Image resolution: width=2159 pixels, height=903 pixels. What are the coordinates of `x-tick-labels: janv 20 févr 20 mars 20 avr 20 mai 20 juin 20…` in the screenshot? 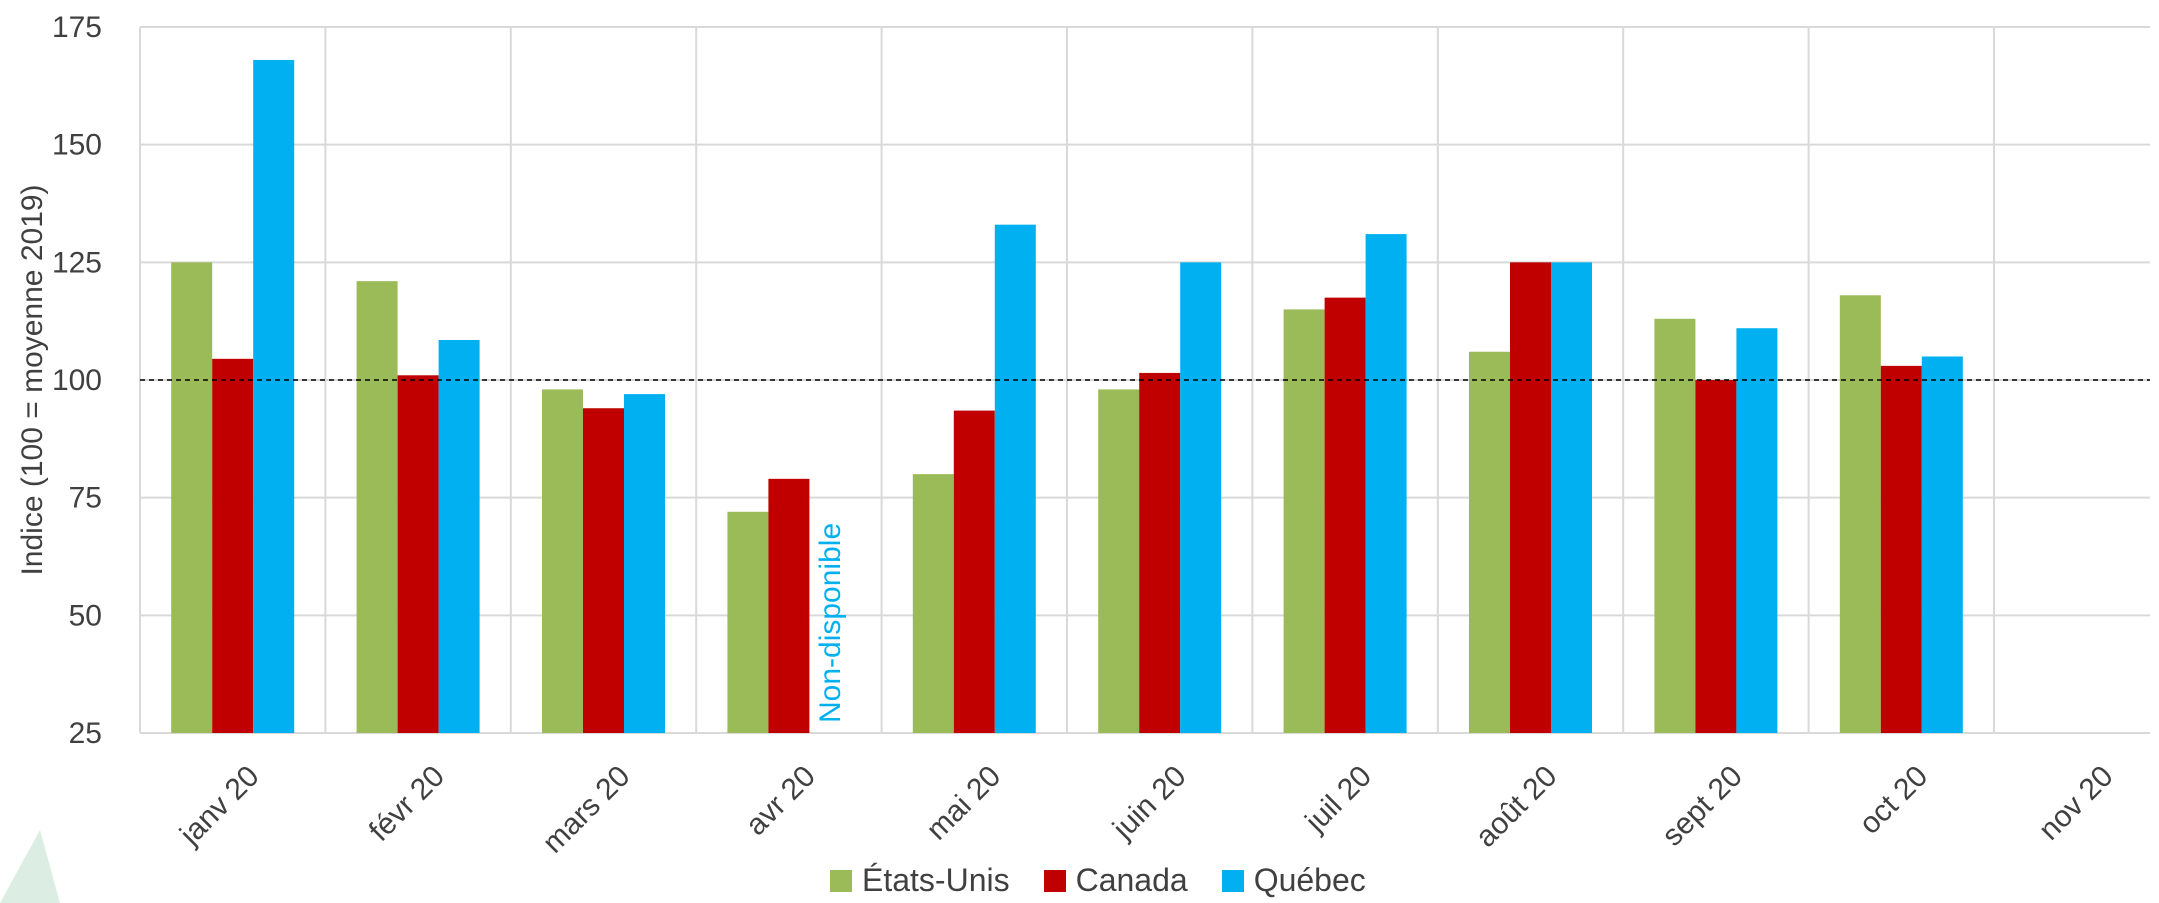 It's located at (1146, 810).